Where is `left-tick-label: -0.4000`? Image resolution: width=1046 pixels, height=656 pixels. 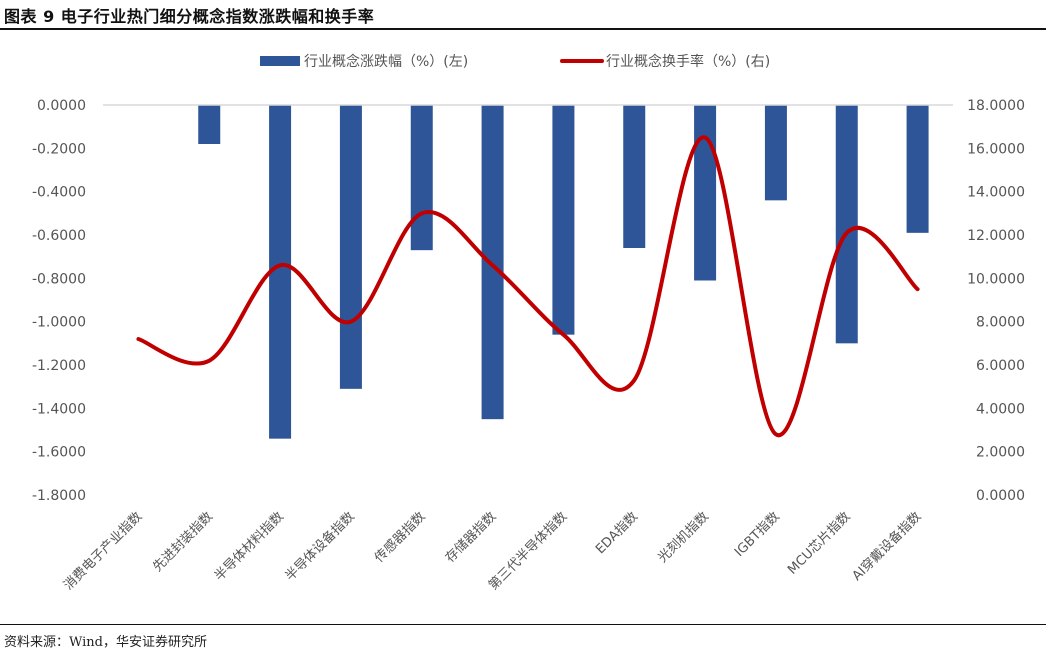
left-tick-label: -0.4000 is located at coordinates (59, 193).